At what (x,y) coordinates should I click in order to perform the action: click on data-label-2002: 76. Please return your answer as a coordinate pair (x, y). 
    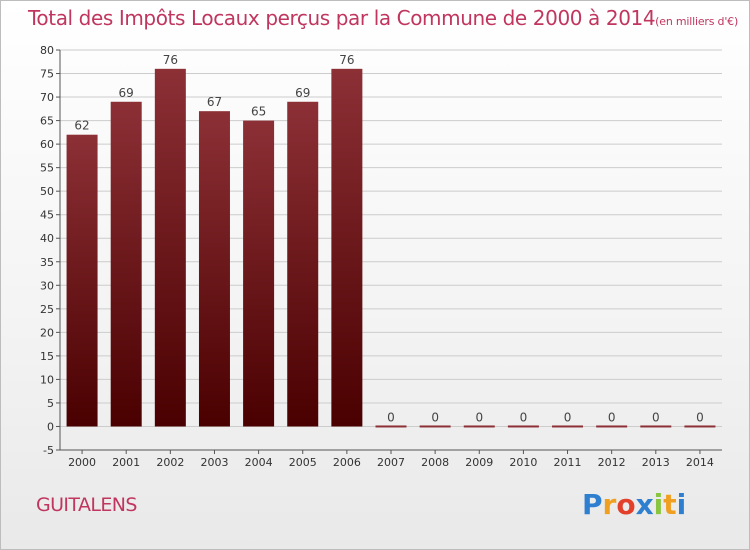
    Looking at the image, I should click on (170, 60).